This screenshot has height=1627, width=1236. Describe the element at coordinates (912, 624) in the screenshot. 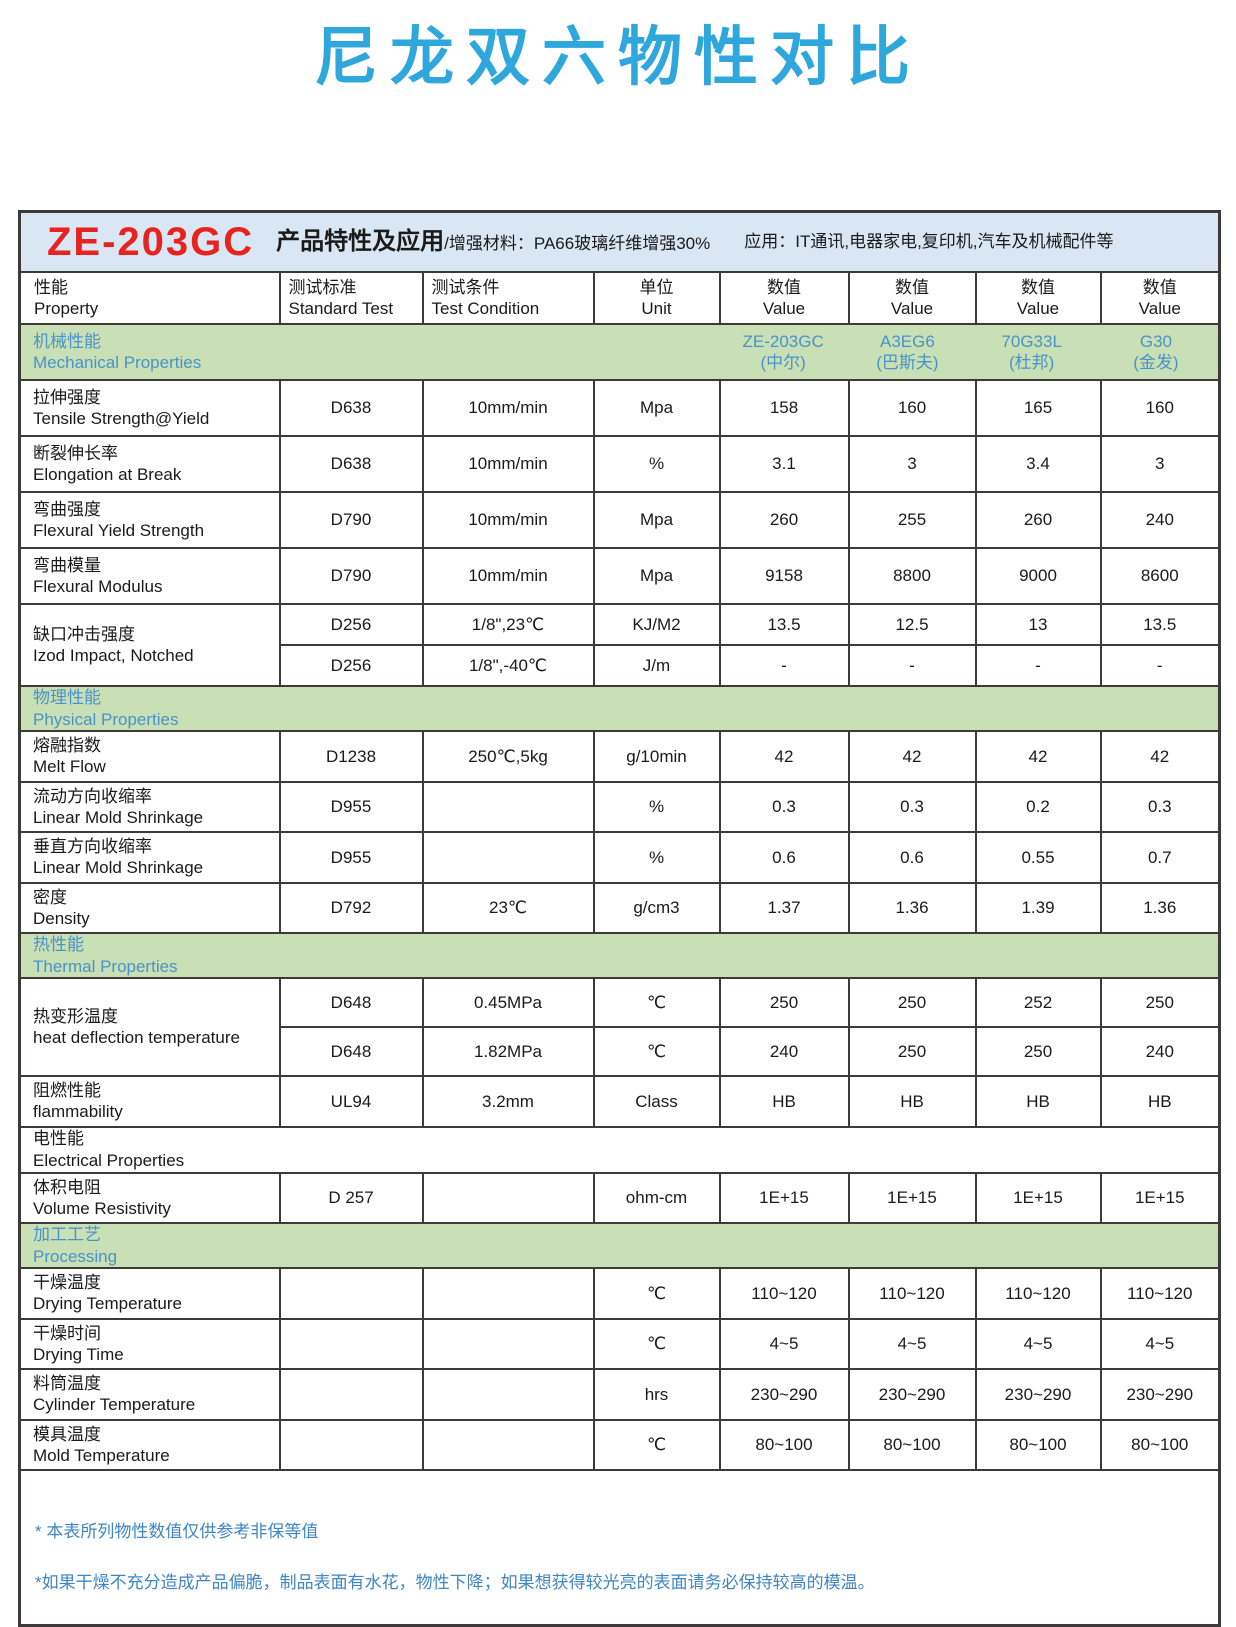

I see `value-cell: 12.5` at that location.